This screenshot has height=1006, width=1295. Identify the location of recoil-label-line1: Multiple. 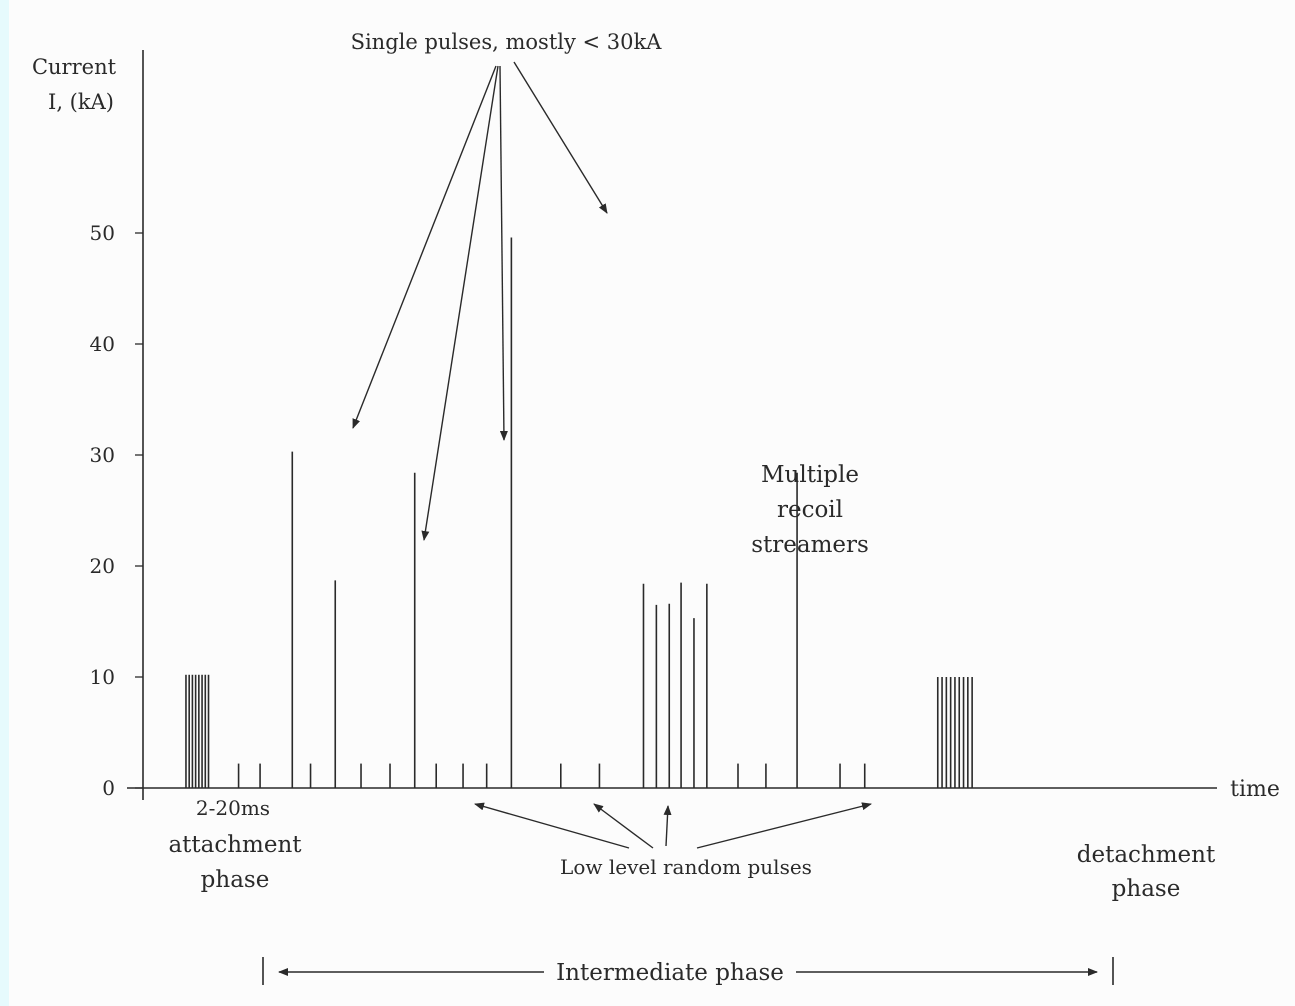
(810, 475).